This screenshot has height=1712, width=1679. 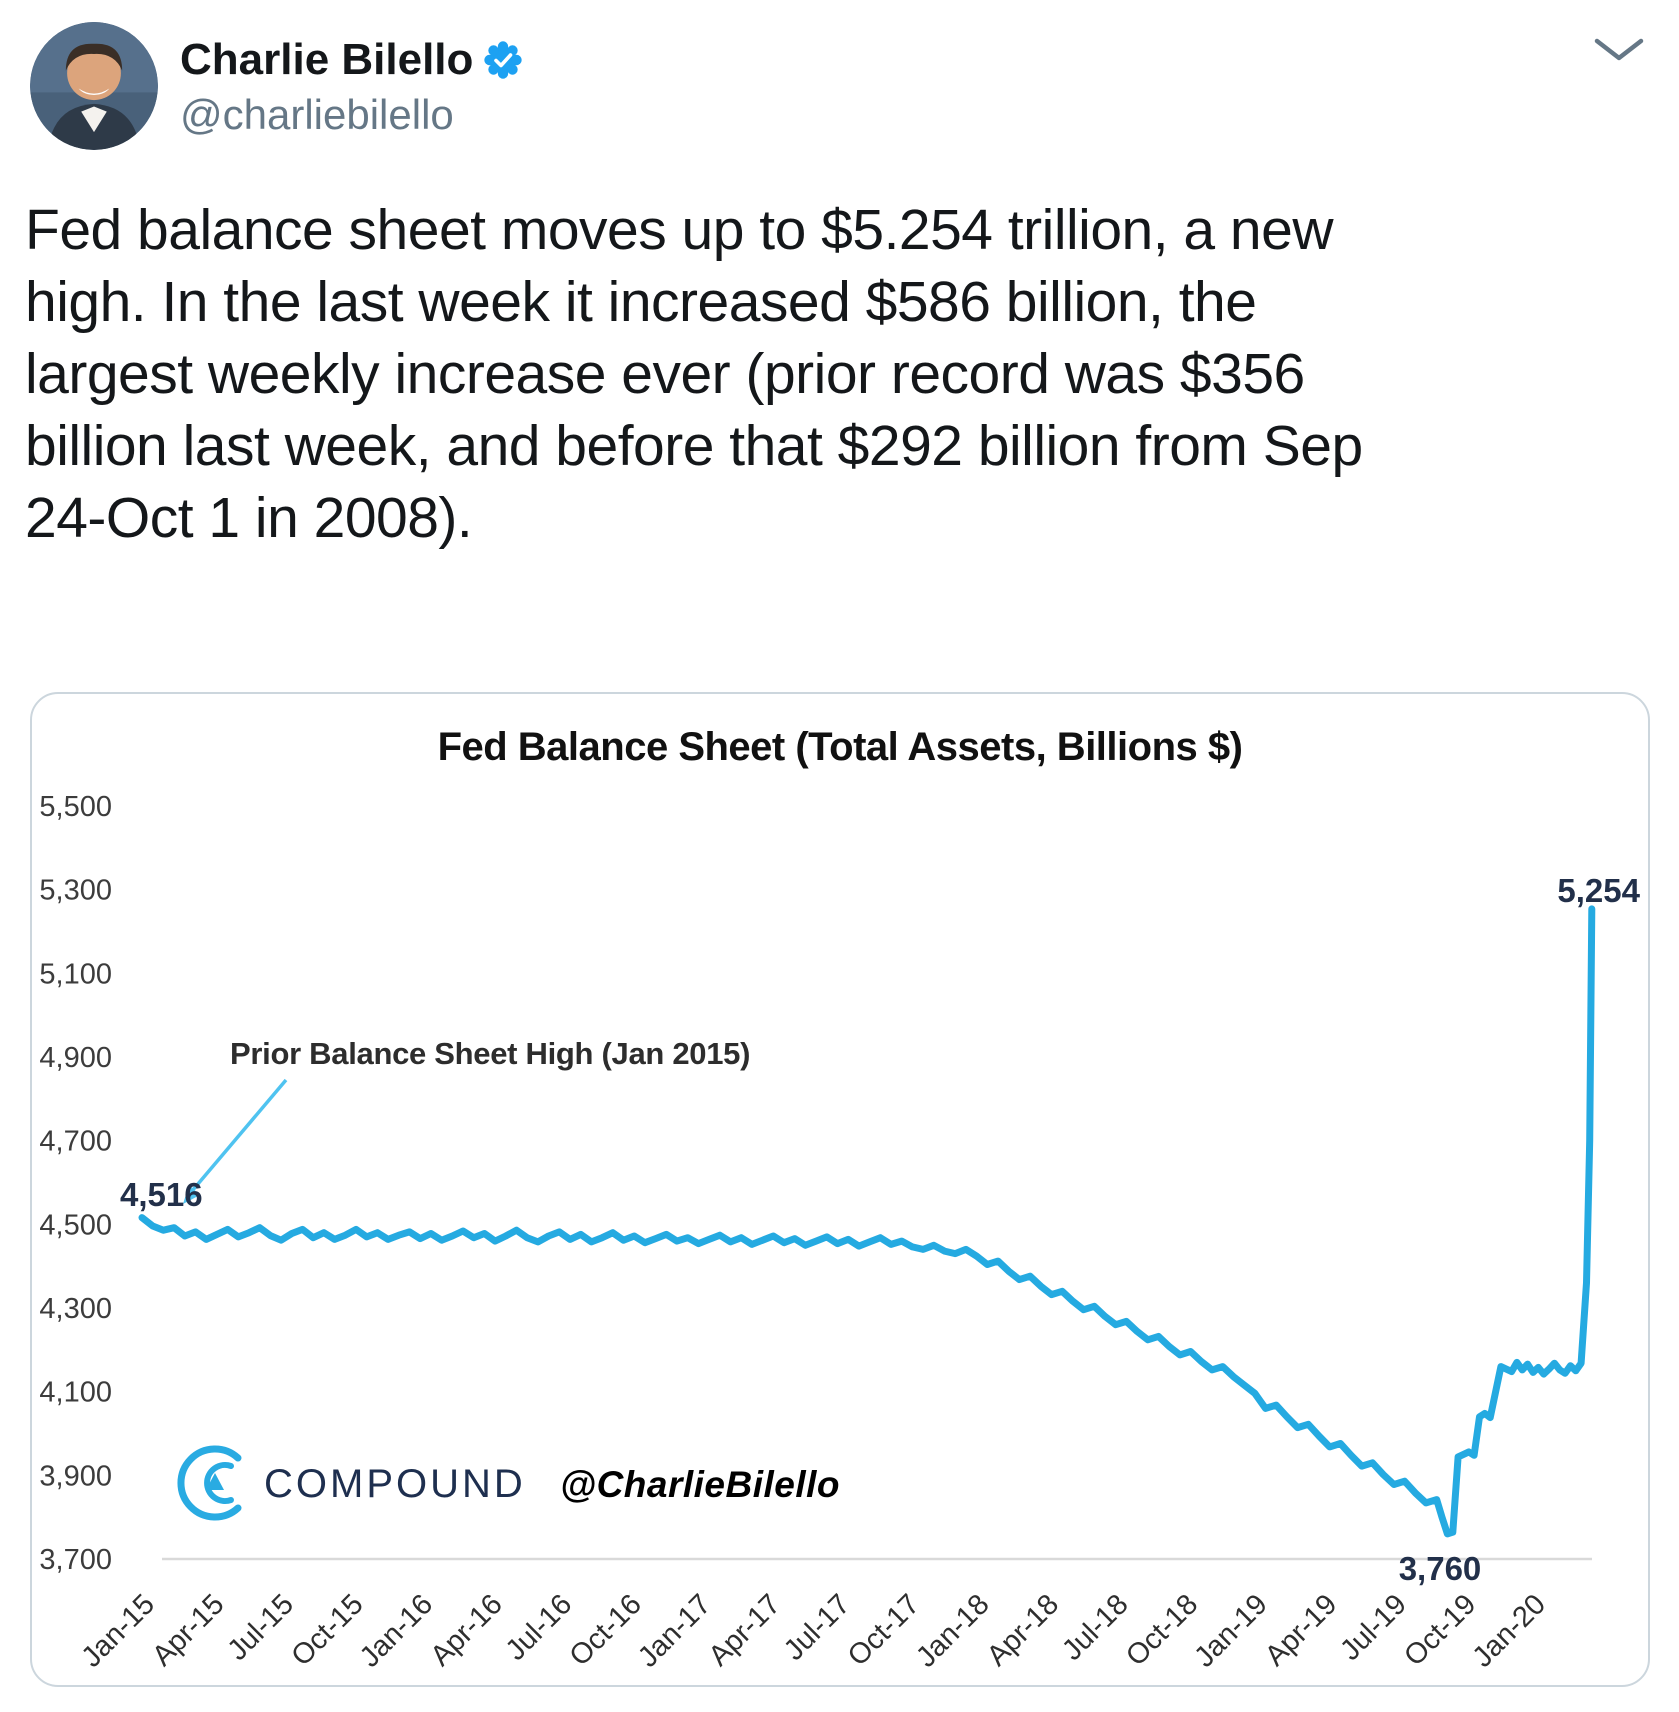 I want to click on svg-text: 5,100, so click(x=75, y=974).